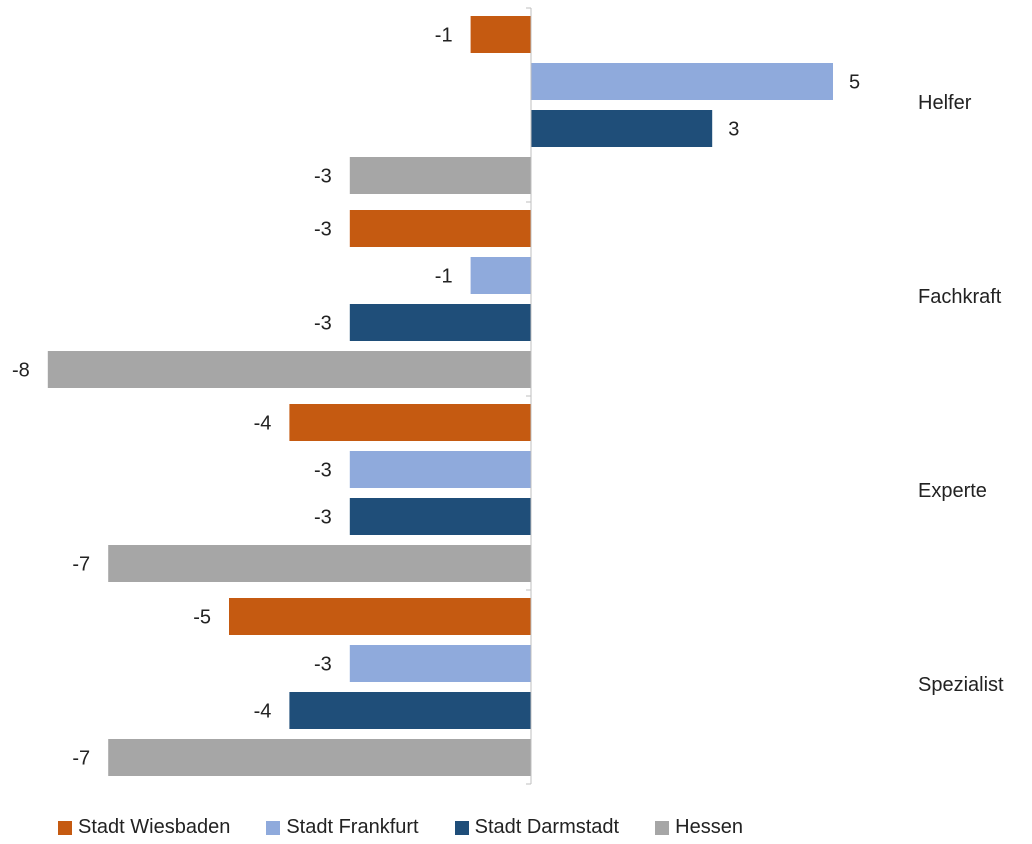  I want to click on value-label: -5, so click(202, 618).